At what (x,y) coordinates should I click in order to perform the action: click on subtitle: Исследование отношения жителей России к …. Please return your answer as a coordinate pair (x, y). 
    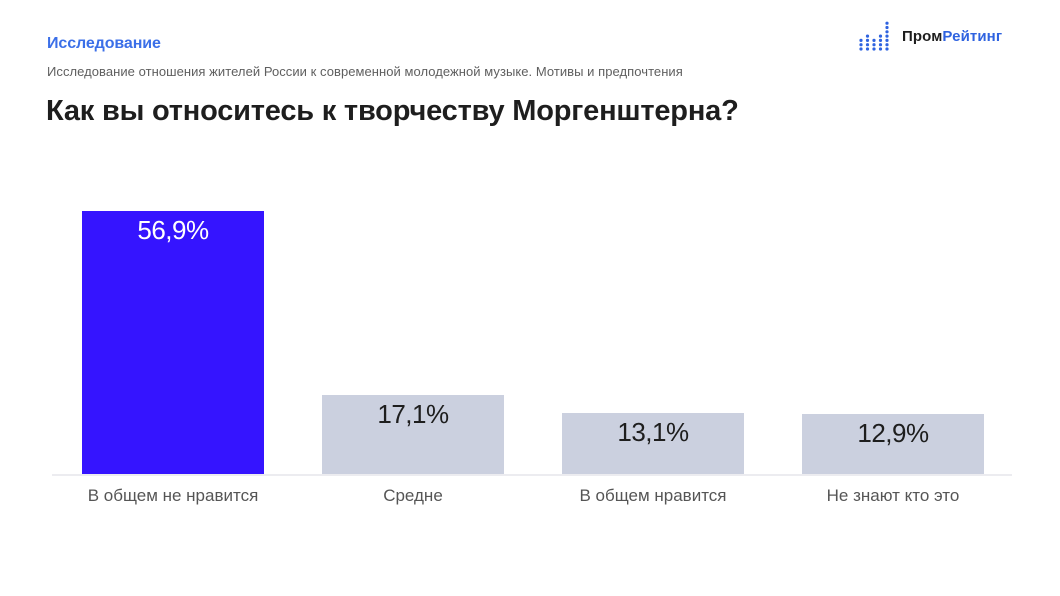
    Looking at the image, I should click on (365, 71).